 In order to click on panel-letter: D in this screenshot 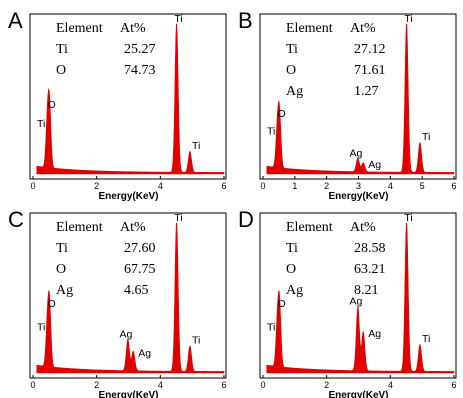, I will do `click(246, 219)`.